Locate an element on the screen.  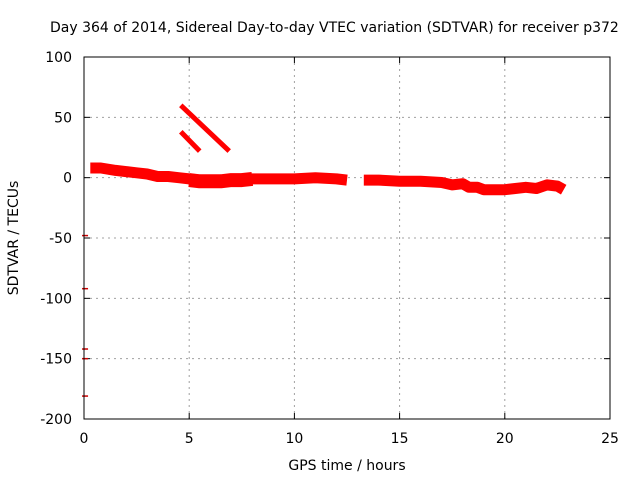
x-tick-label: 10 is located at coordinates (294, 439).